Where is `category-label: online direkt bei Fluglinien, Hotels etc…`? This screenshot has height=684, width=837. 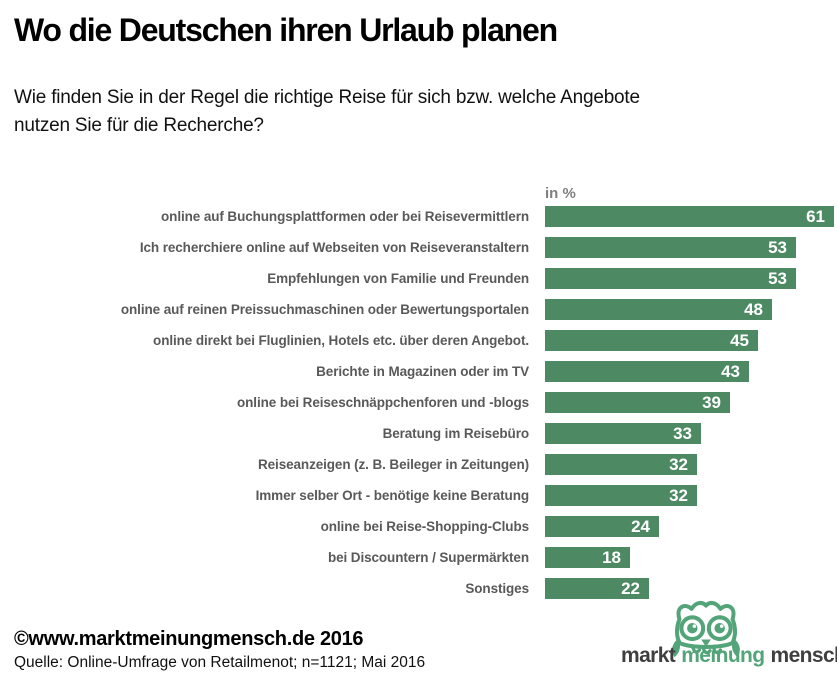
category-label: online direkt bei Fluglinien, Hotels etc… is located at coordinates (341, 340).